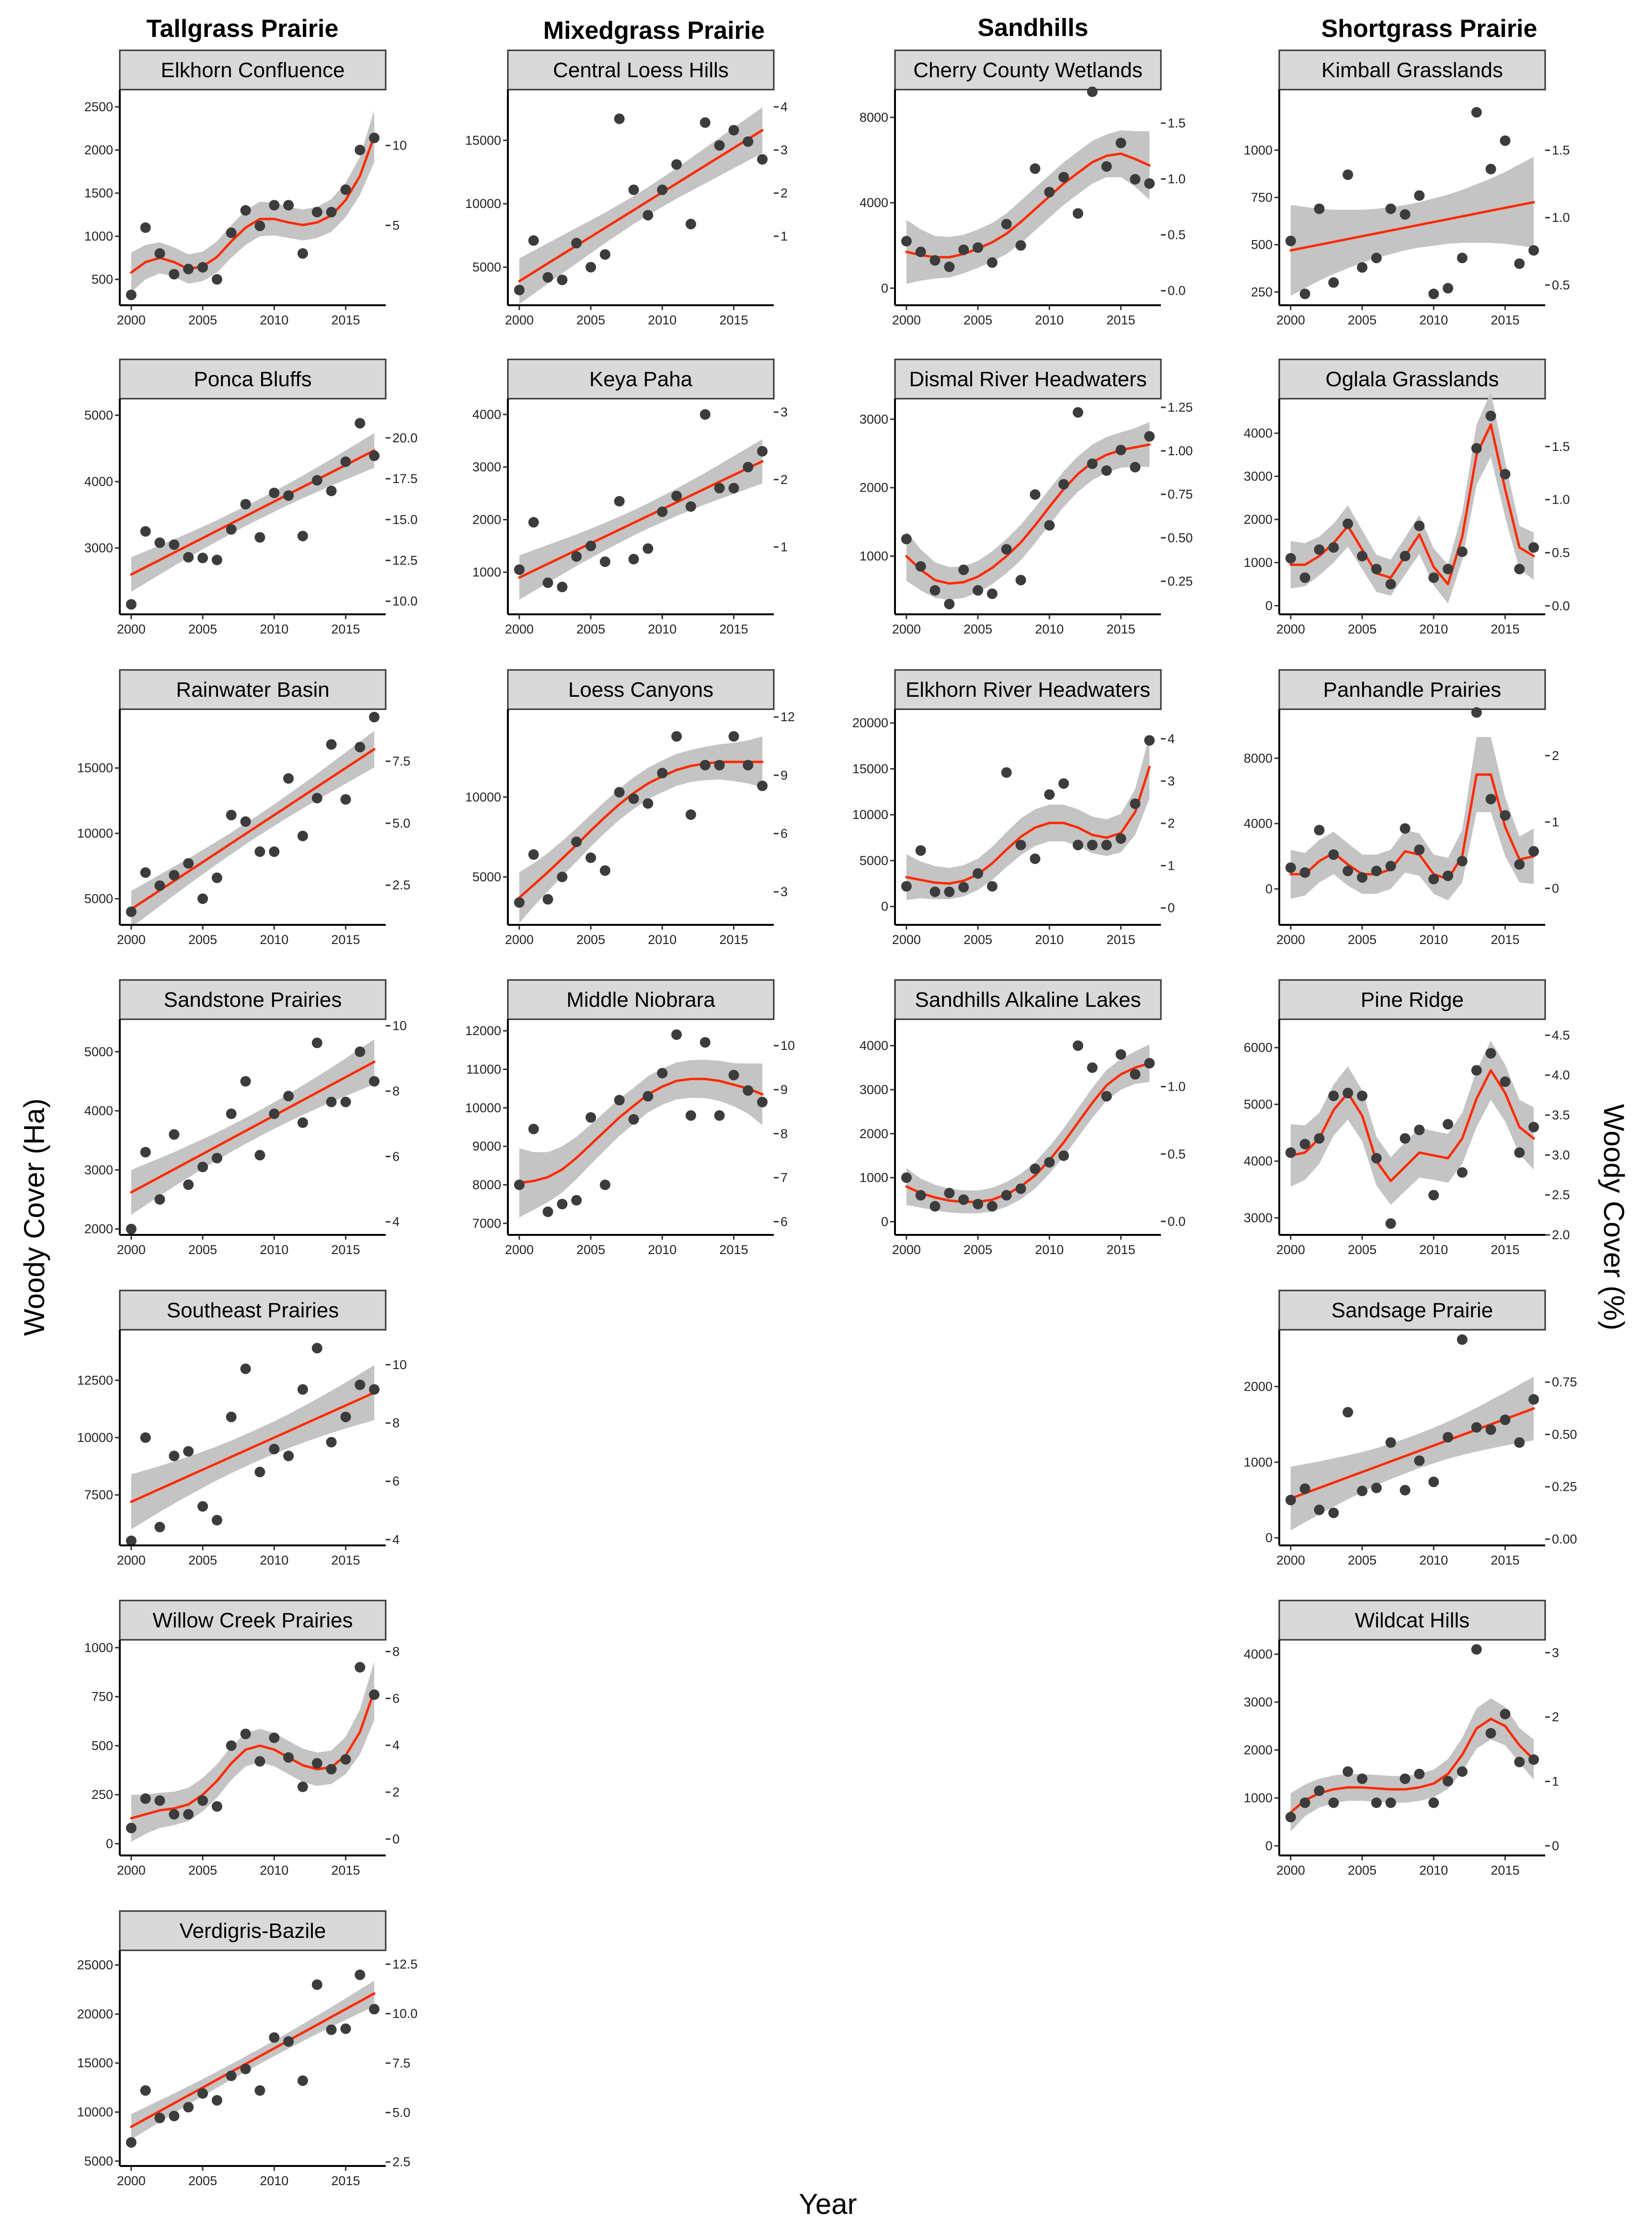  I want to click on y2-tick-label: 8, so click(396, 1651).